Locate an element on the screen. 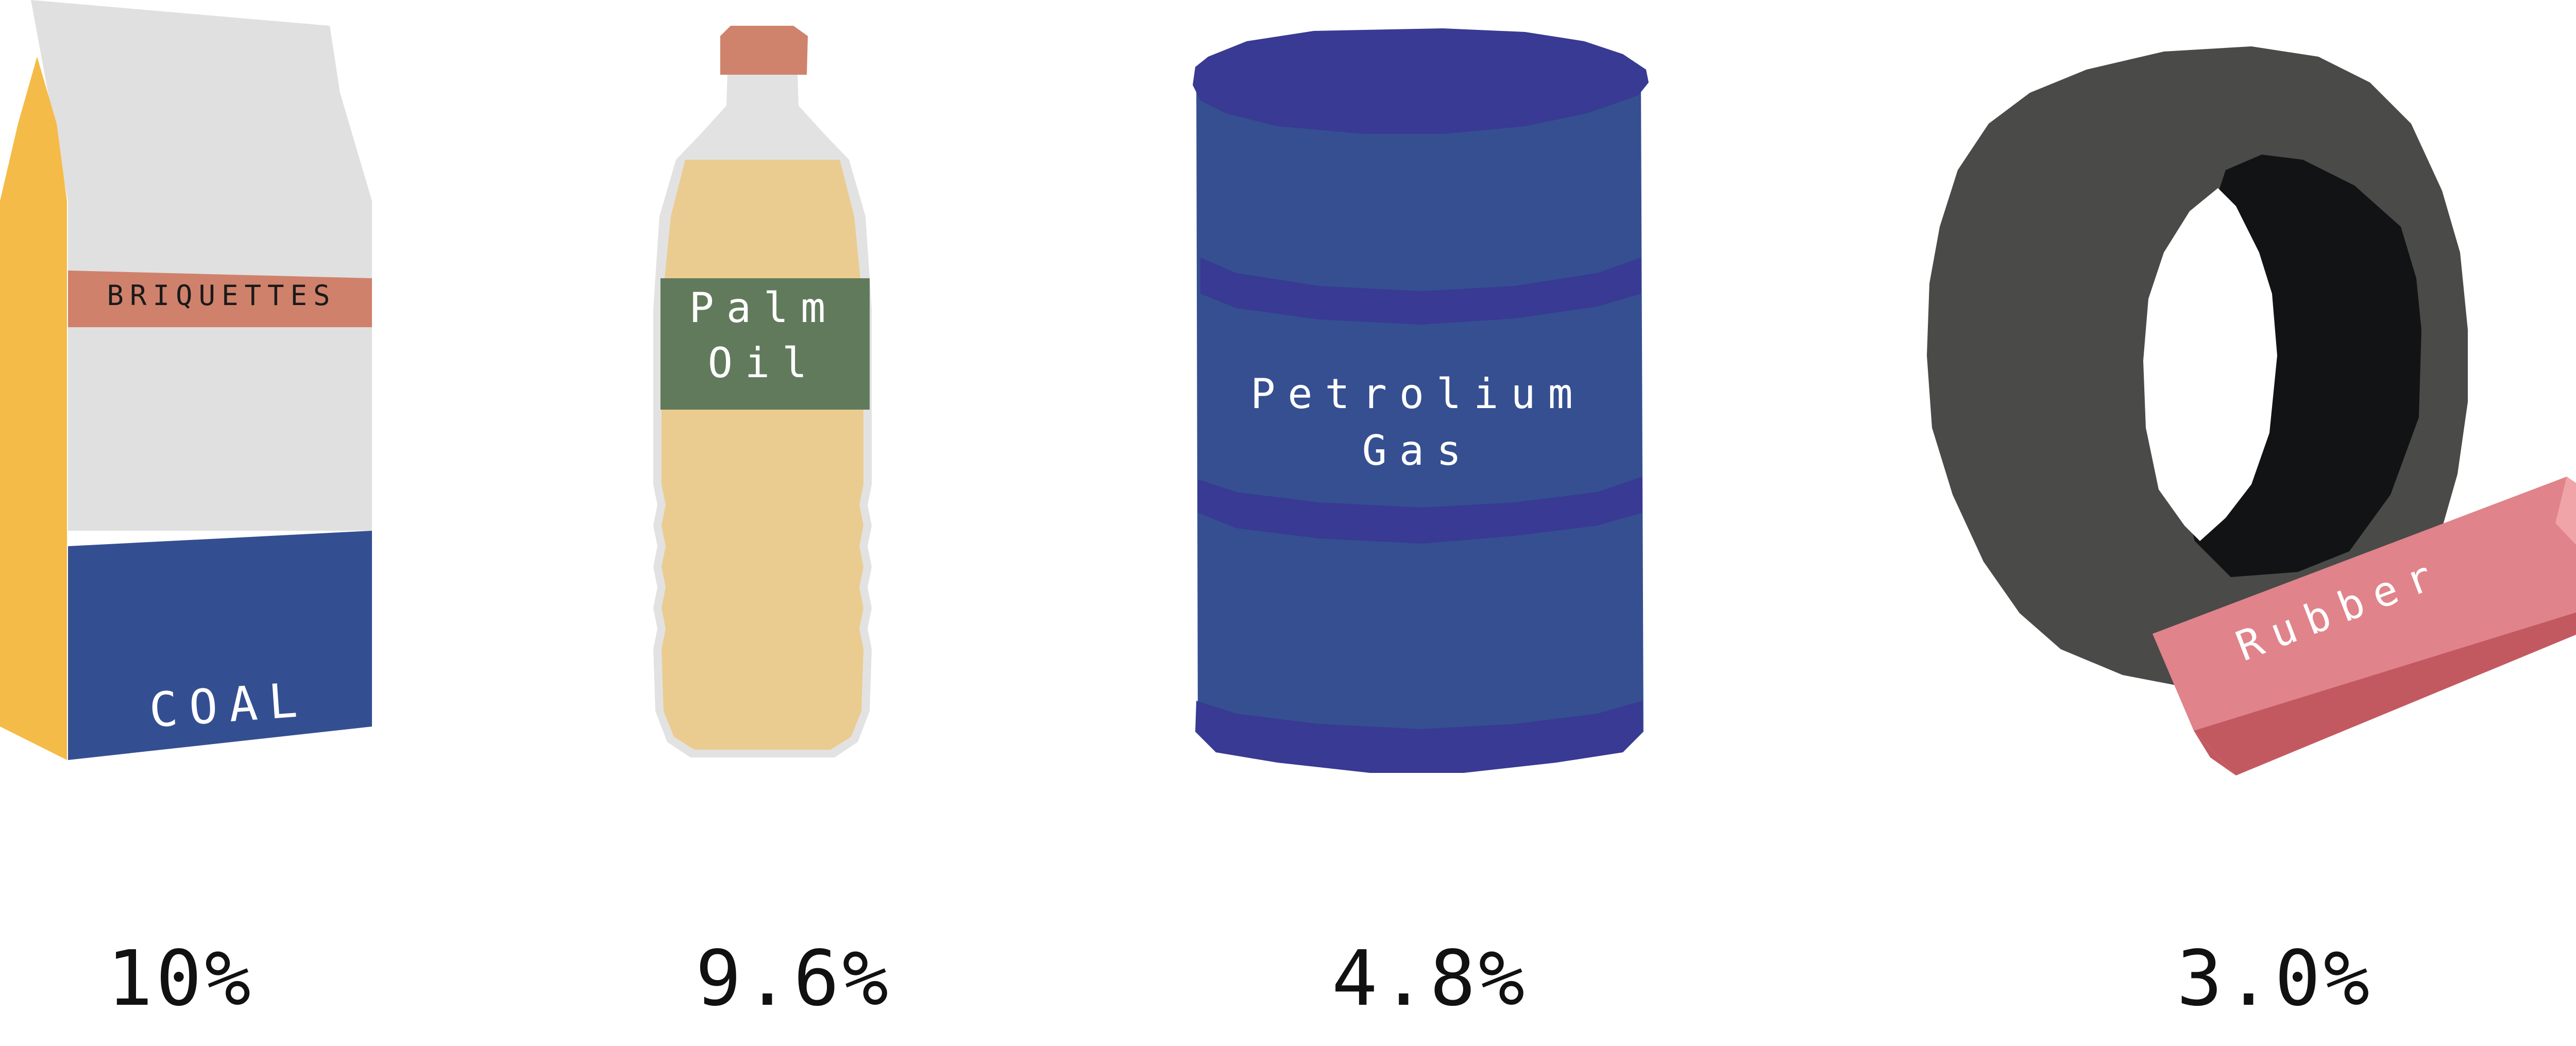 This screenshot has width=2576, height=1046. bottle-oil is located at coordinates (762, 455).